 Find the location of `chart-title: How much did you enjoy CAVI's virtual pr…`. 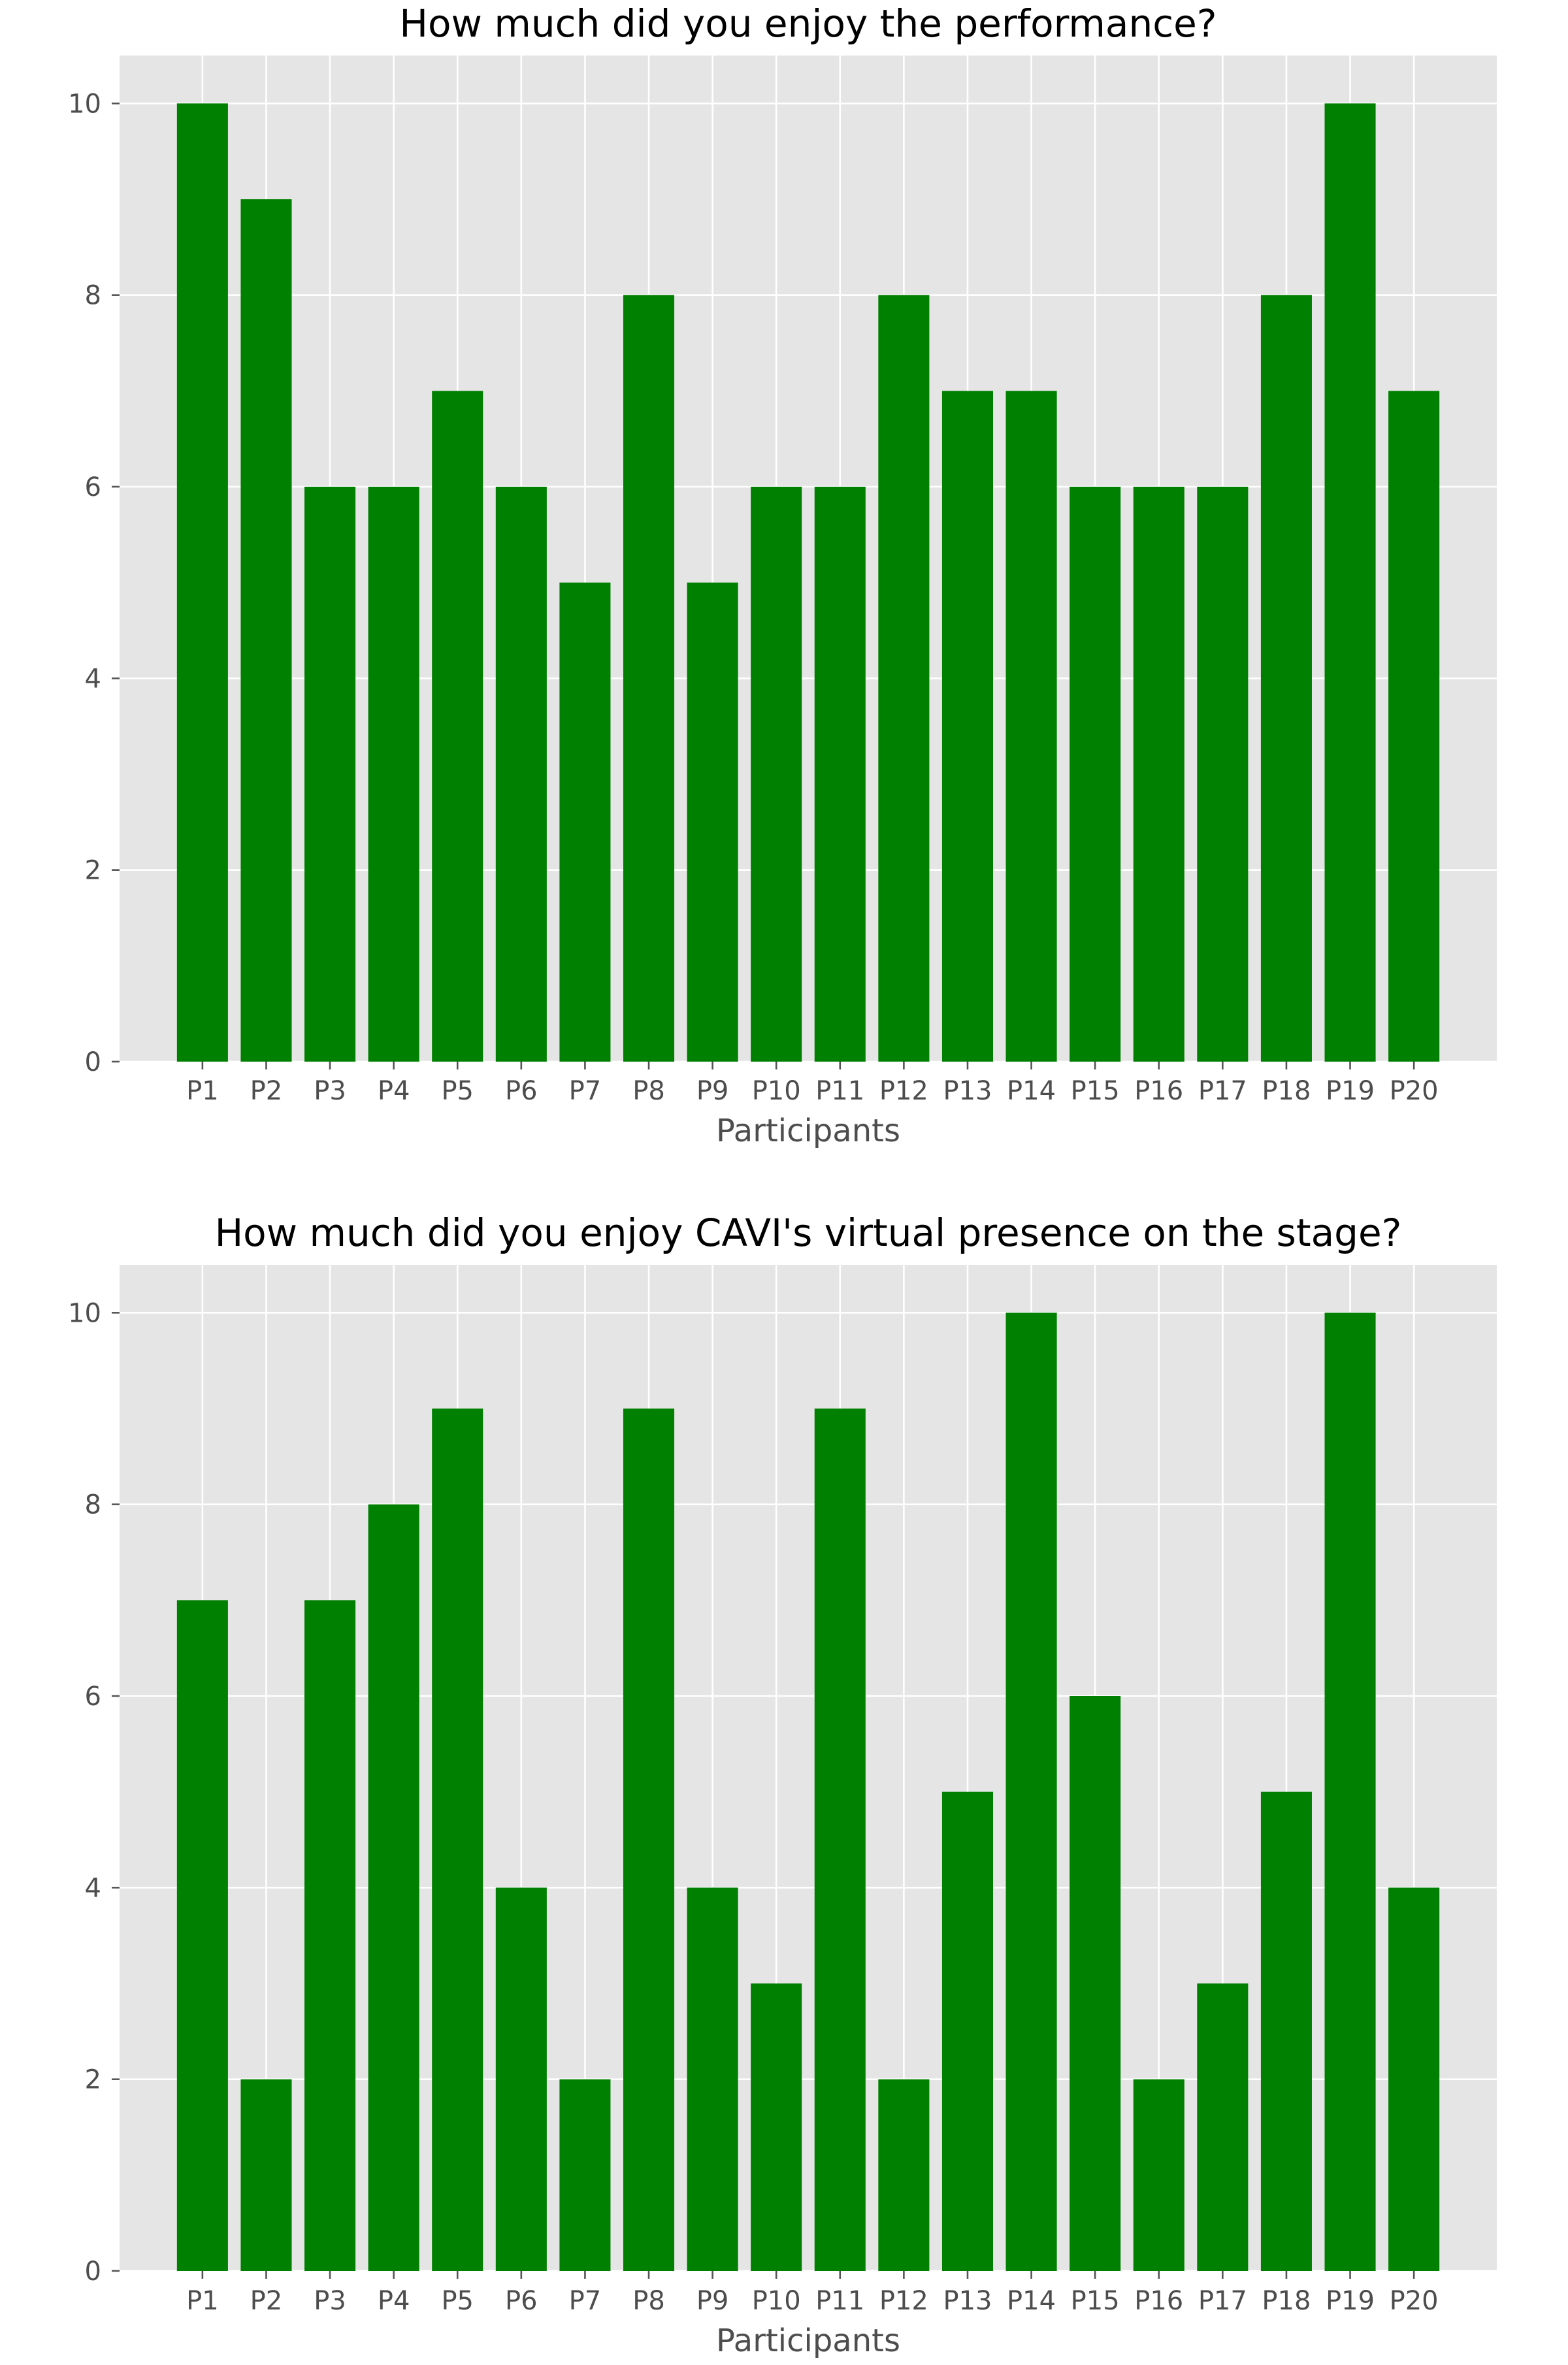

chart-title: How much did you enjoy CAVI's virtual pr… is located at coordinates (808, 1233).